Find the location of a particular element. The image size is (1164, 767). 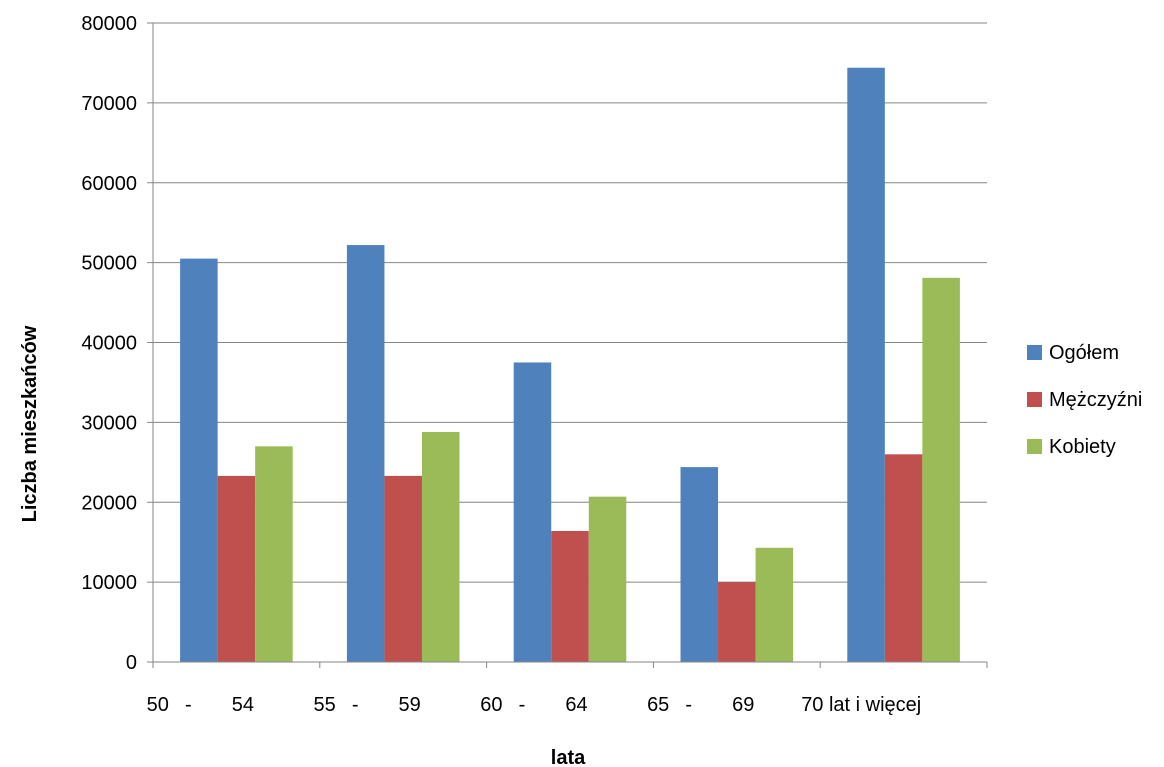

x-tick-label: 54 is located at coordinates (243, 705).